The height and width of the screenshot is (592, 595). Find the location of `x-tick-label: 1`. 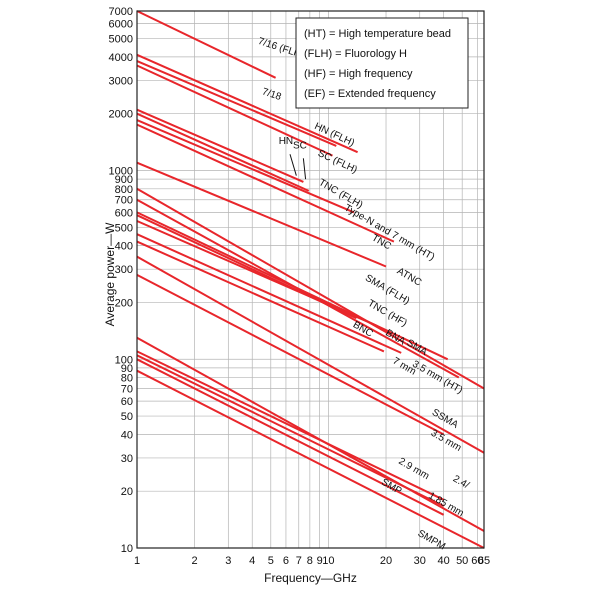

x-tick-label: 1 is located at coordinates (137, 561).